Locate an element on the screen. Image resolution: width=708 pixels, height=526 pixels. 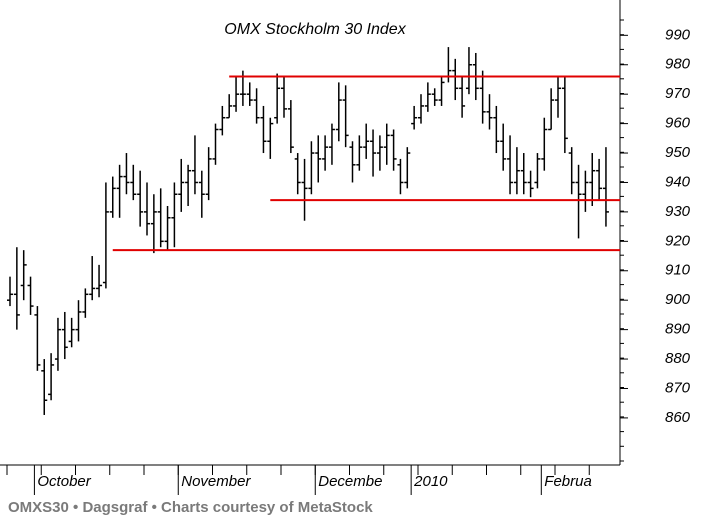
month-label: Februa is located at coordinates (568, 481).